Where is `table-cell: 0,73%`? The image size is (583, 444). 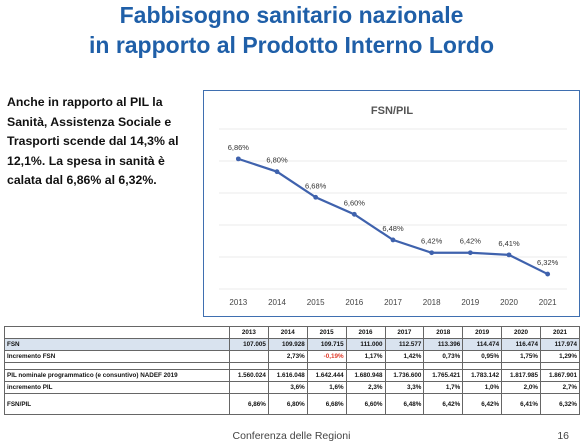 table-cell: 0,73% is located at coordinates (443, 356).